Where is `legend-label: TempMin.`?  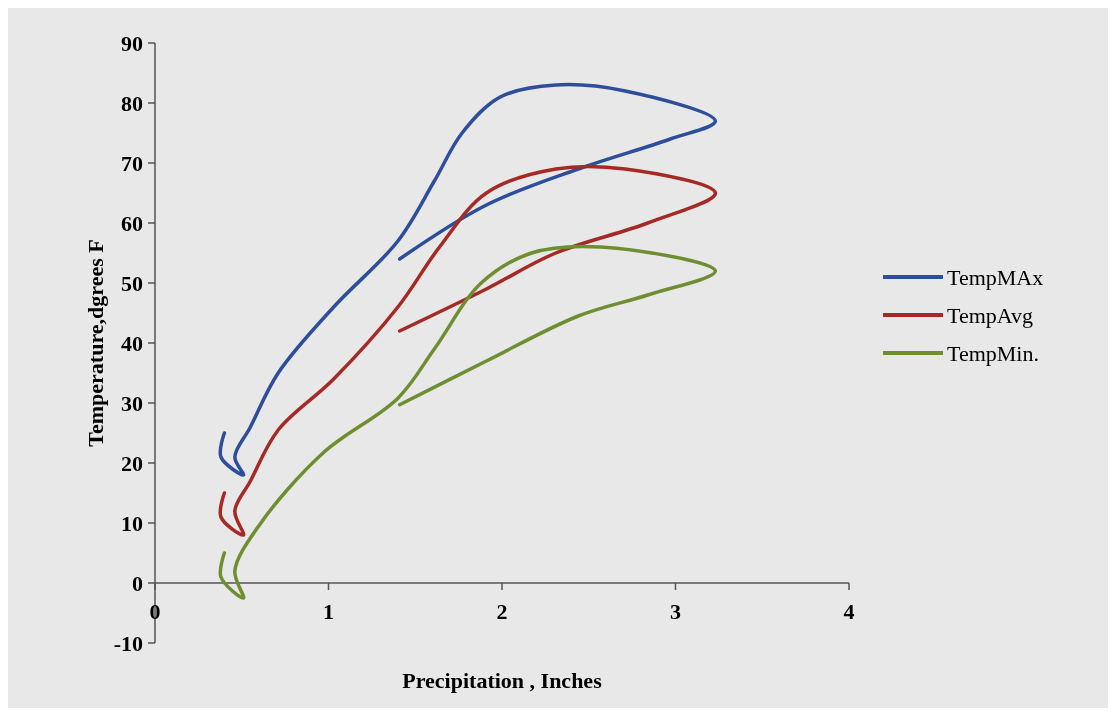
legend-label: TempMin. is located at coordinates (993, 353).